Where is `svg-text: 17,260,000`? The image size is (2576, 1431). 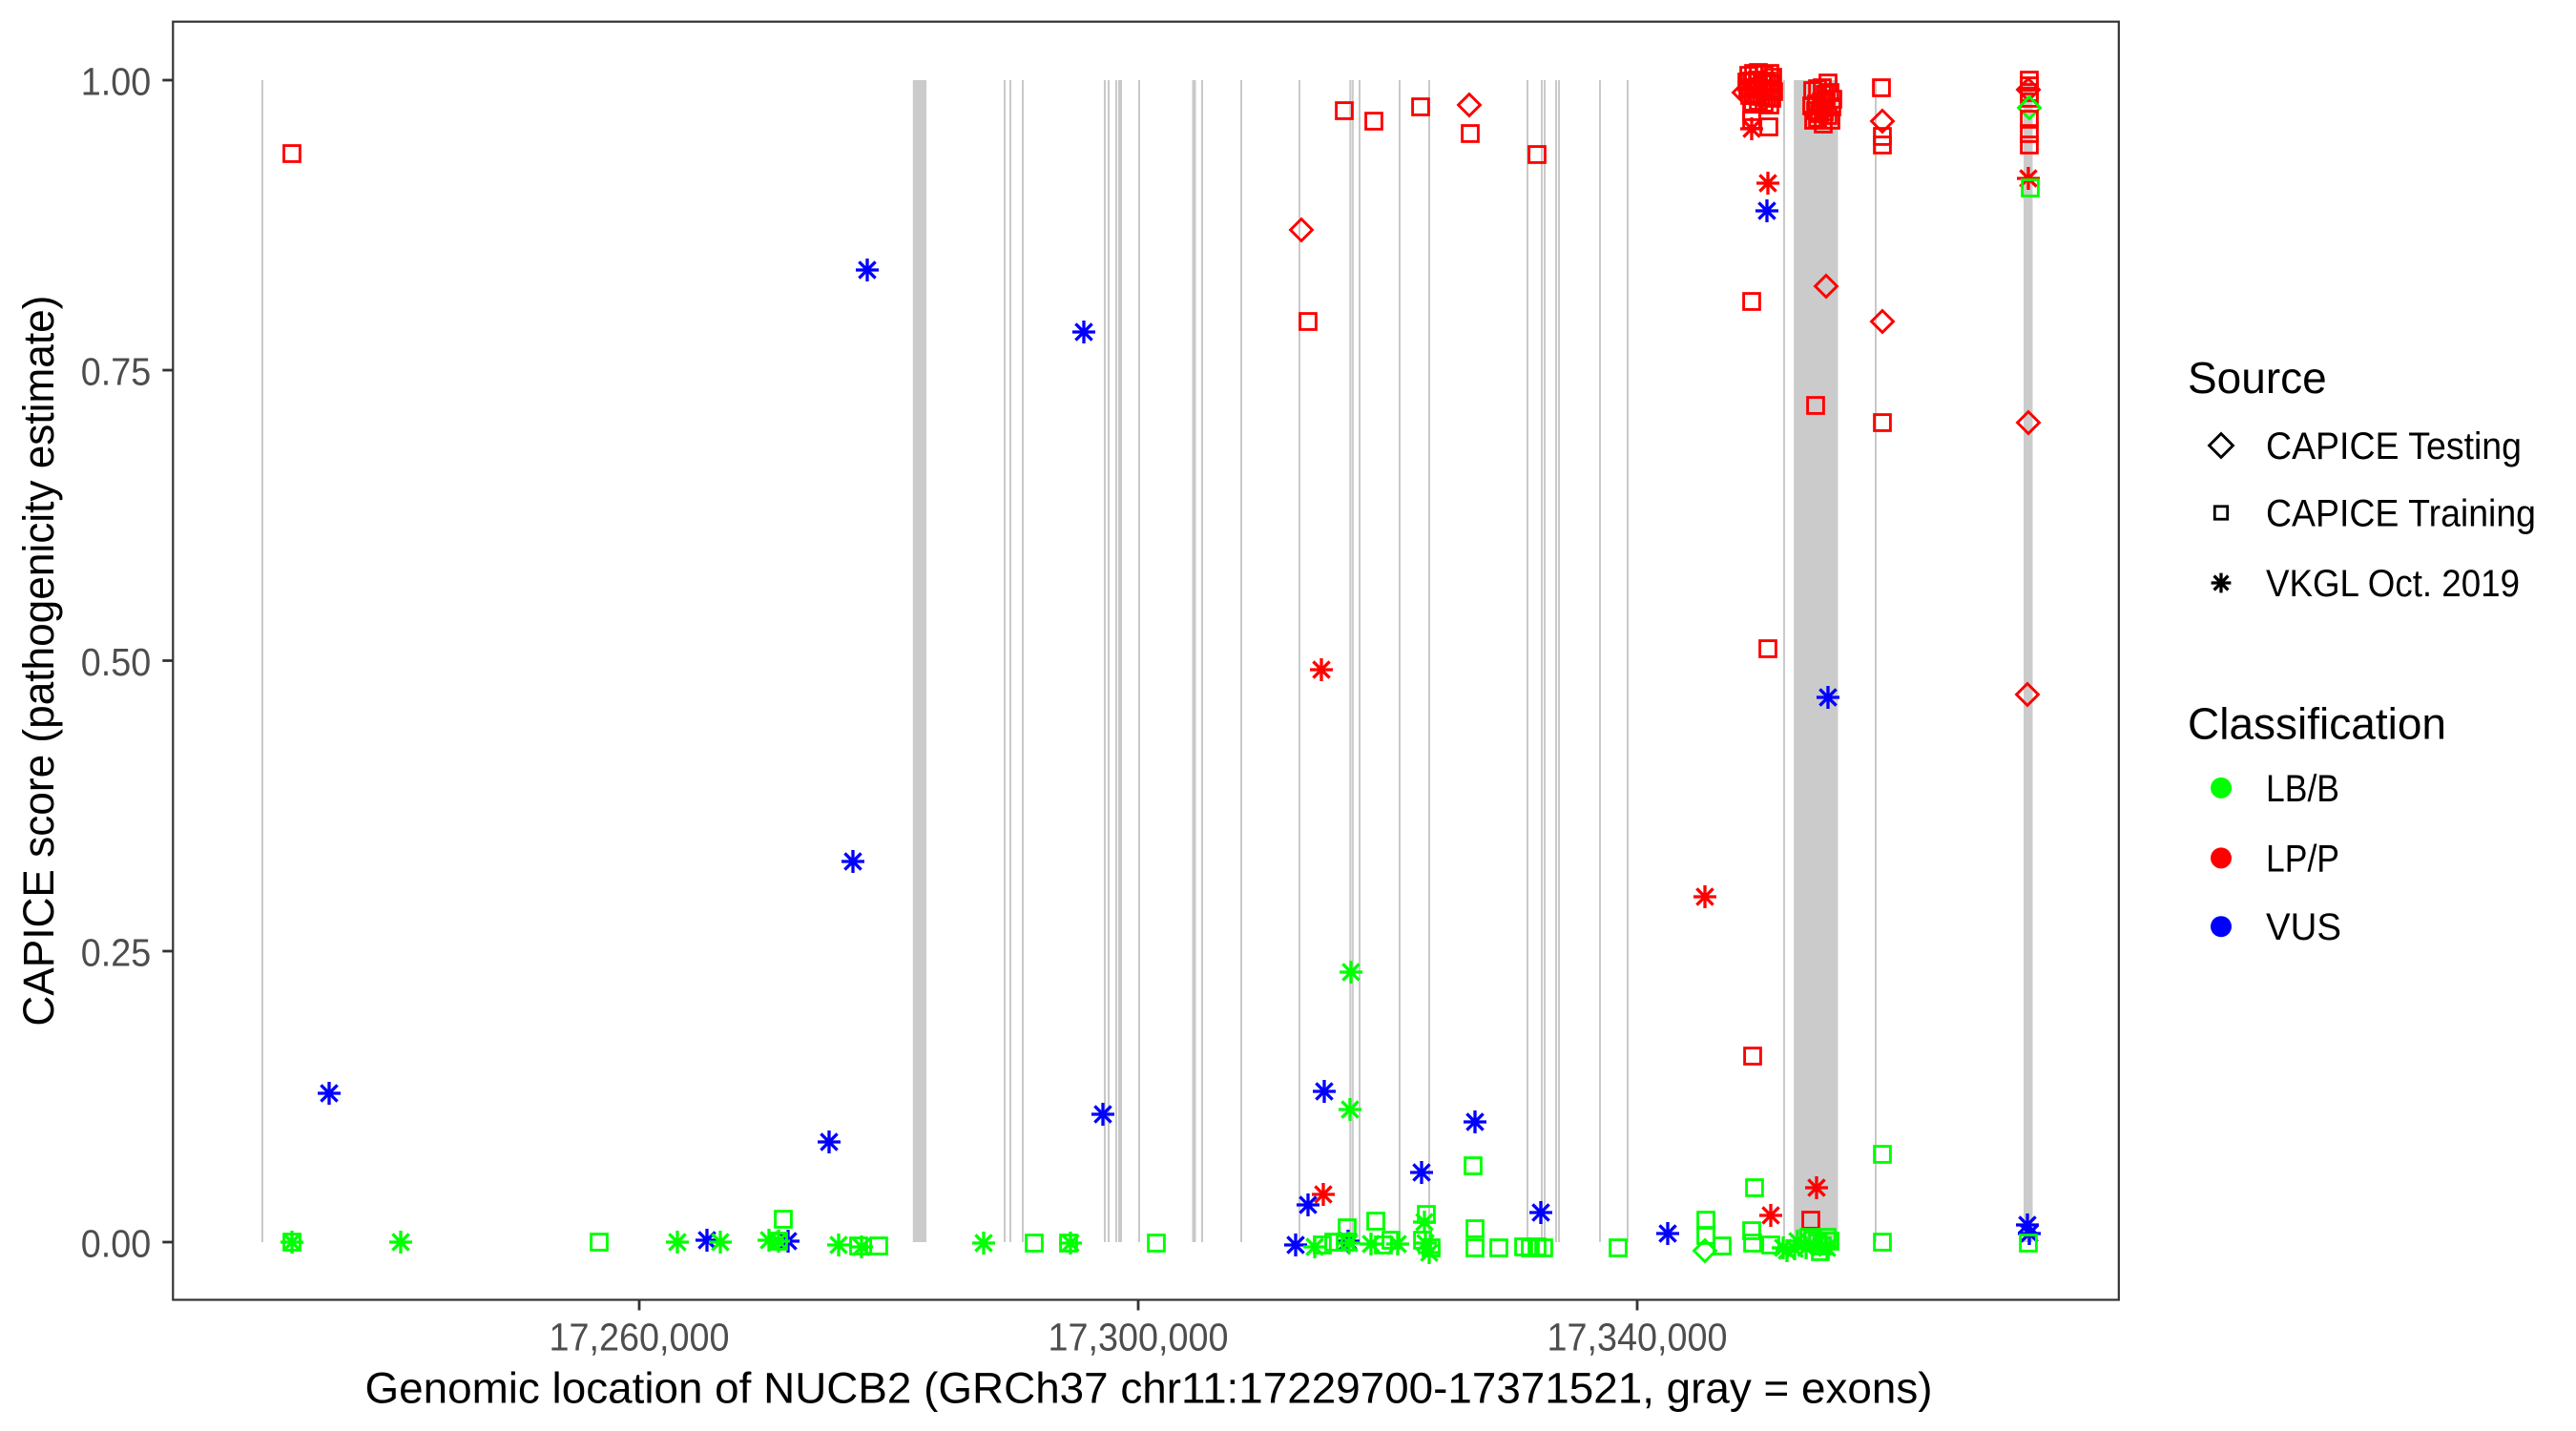
svg-text: 17,260,000 is located at coordinates (640, 1336).